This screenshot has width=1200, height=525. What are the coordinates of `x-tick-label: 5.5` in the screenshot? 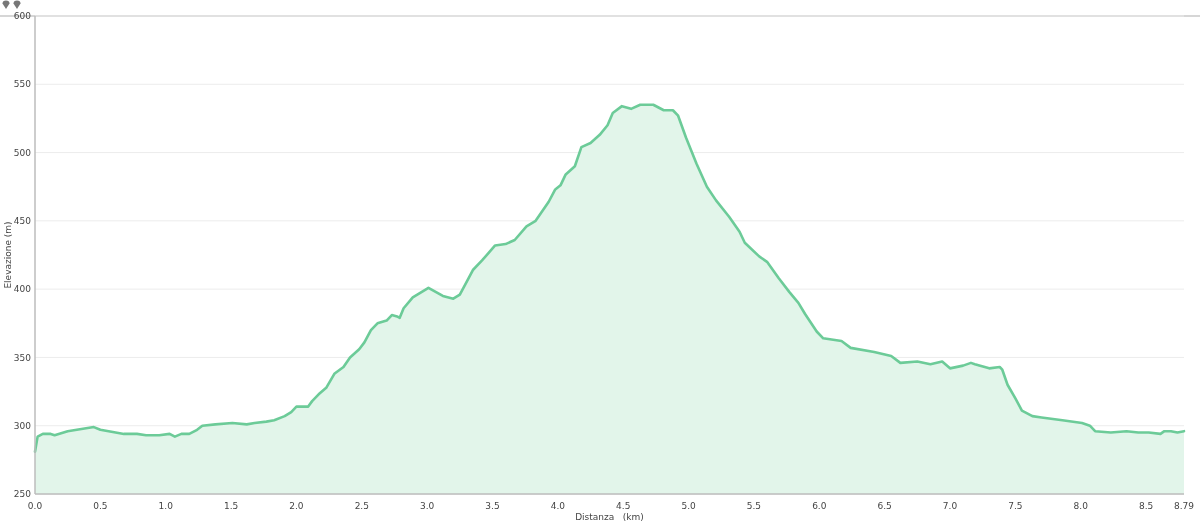 It's located at (754, 506).